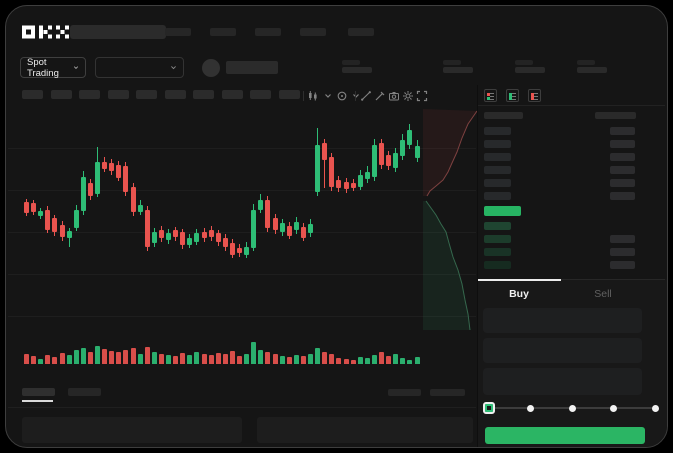 This screenshot has width=673, height=453. Describe the element at coordinates (422, 96) in the screenshot. I see `fullscreen-icon` at that location.